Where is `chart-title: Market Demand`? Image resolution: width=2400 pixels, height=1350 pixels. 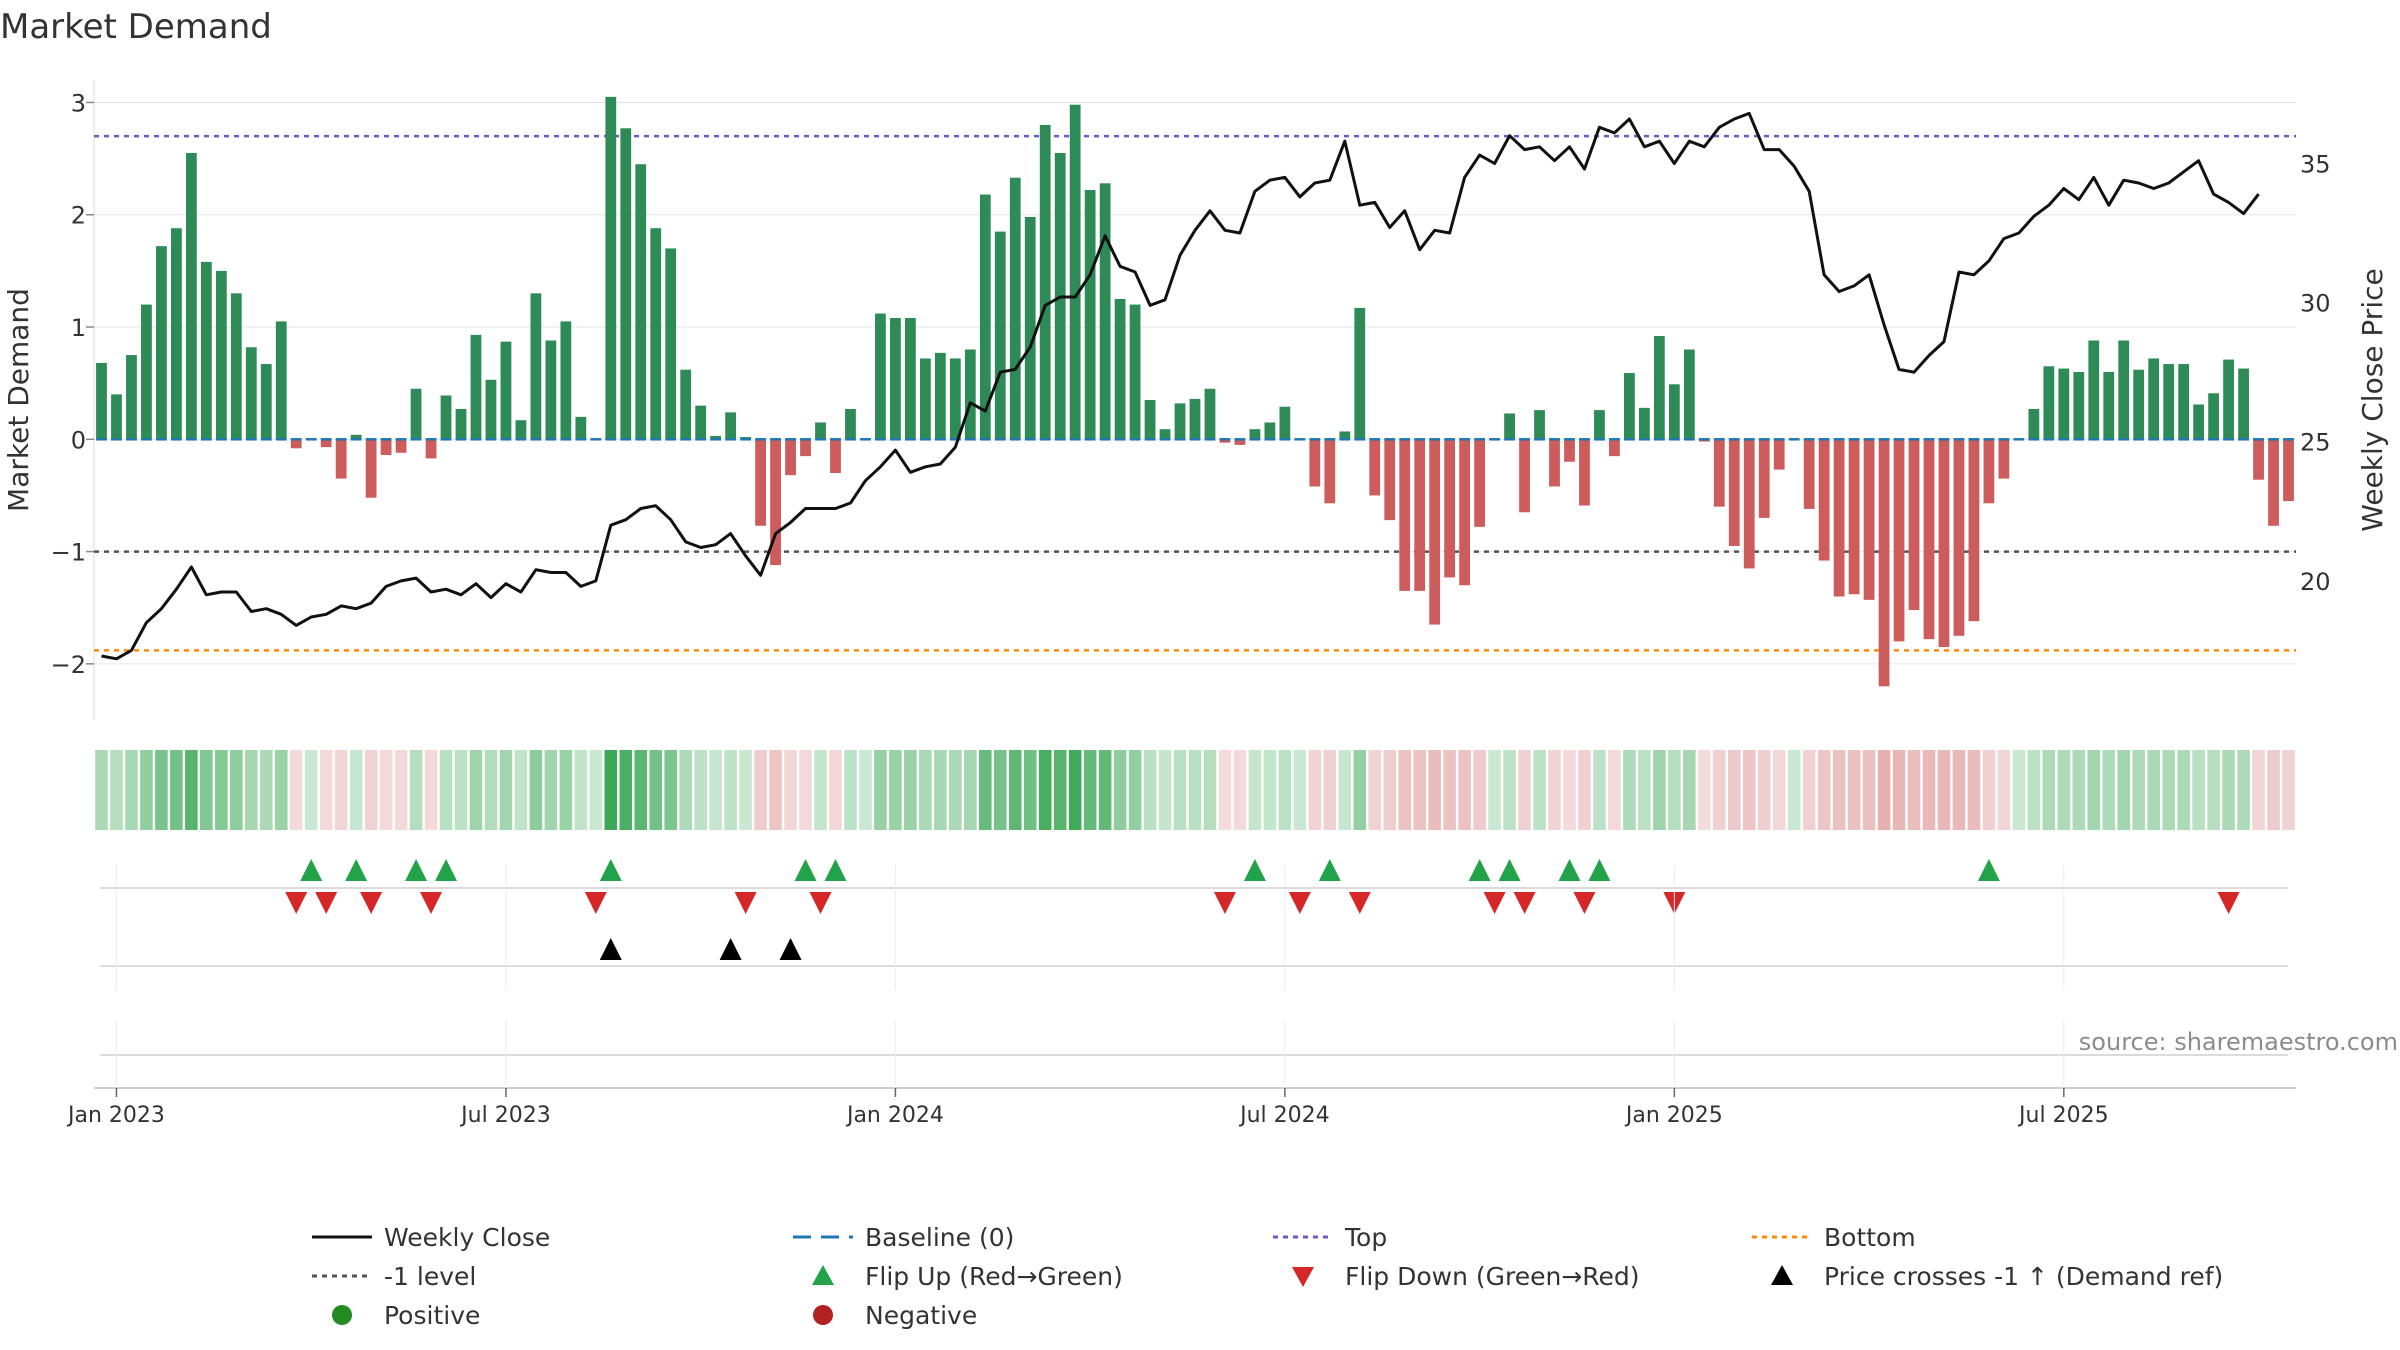 chart-title: Market Demand is located at coordinates (136, 27).